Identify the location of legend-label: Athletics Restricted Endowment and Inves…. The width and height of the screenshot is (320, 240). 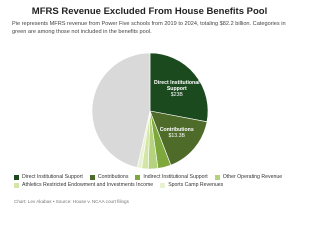
(88, 185).